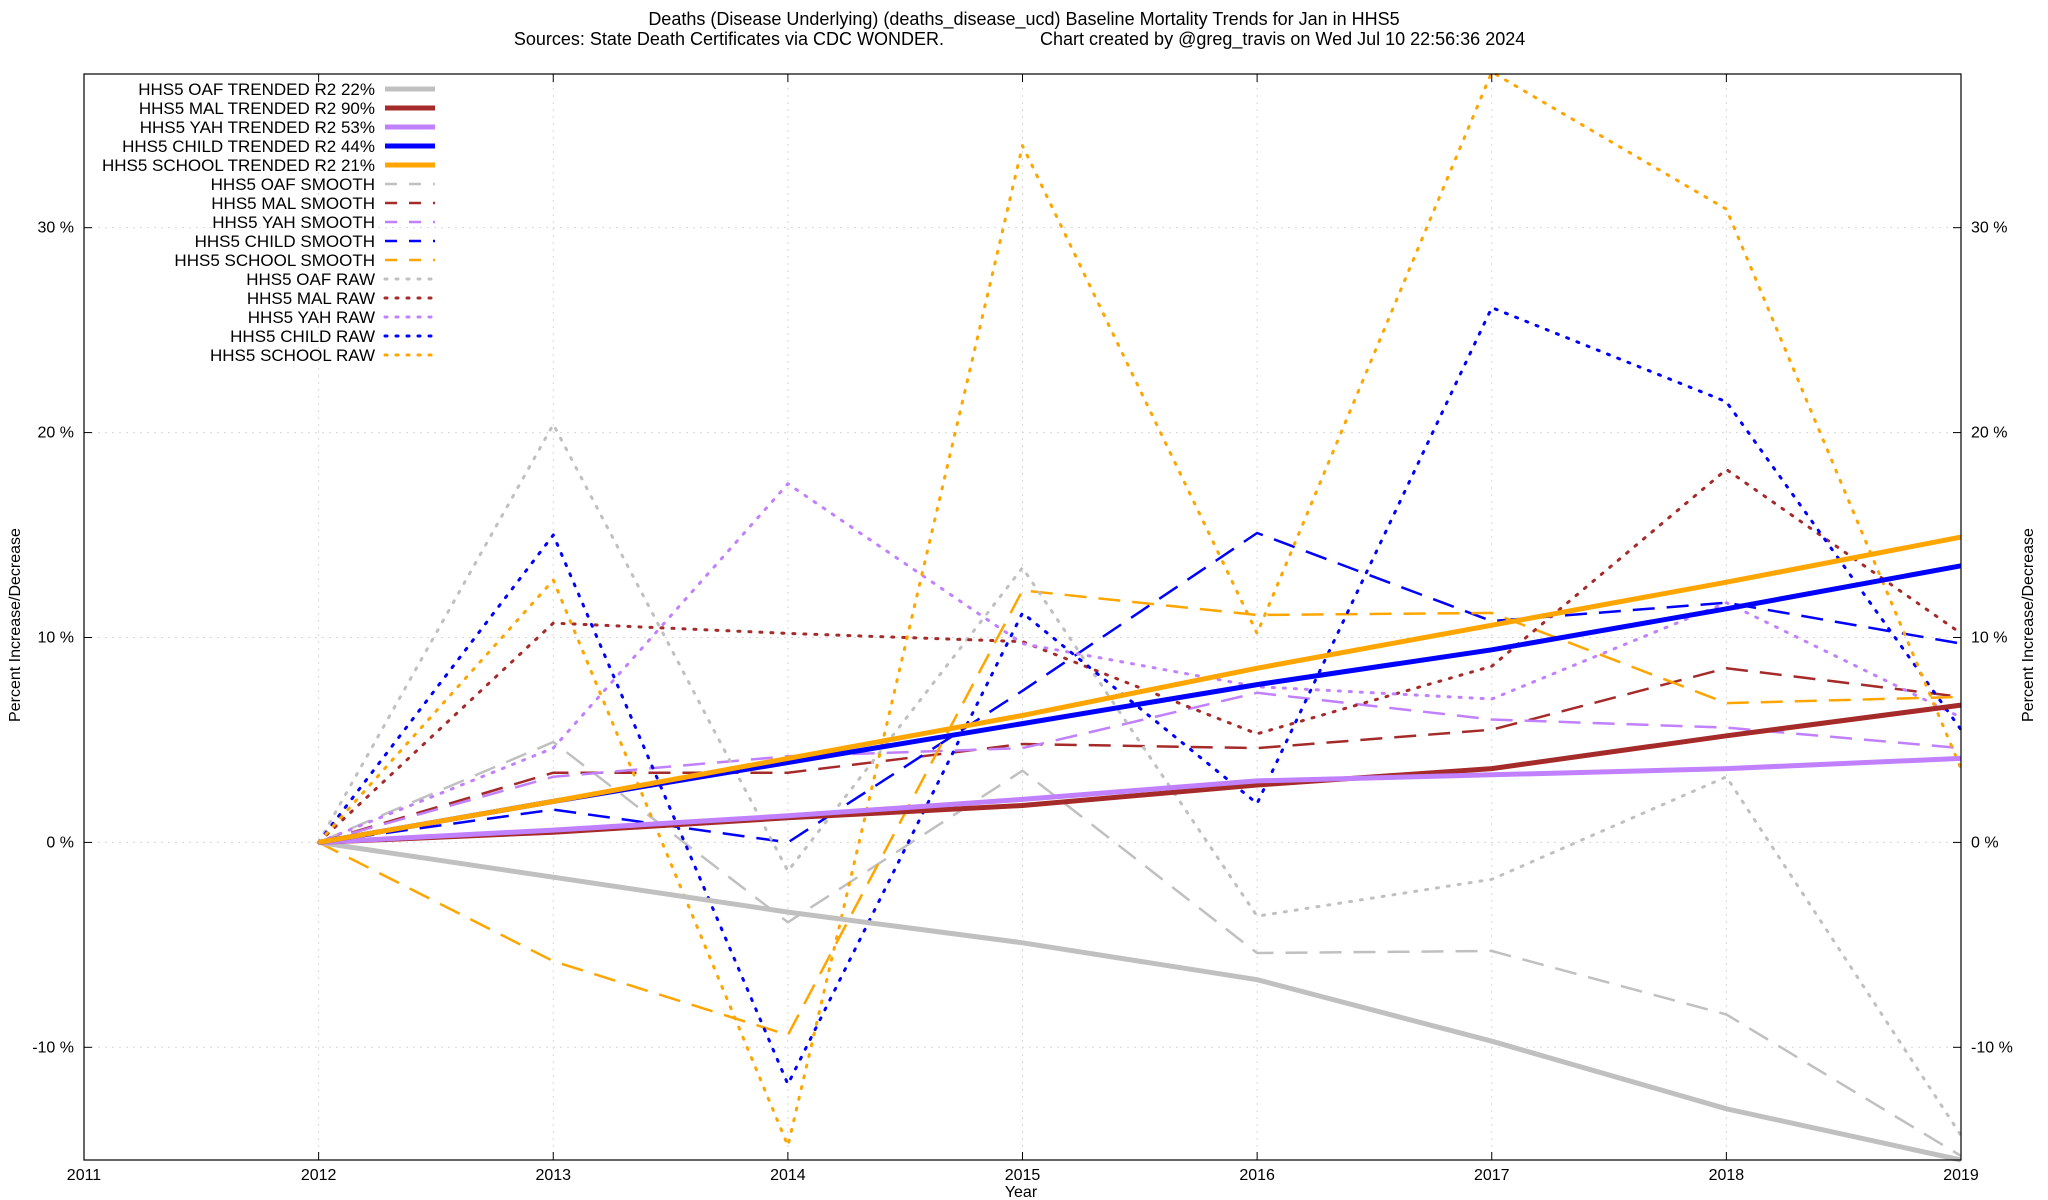 This screenshot has width=2048, height=1200. What do you see at coordinates (56, 637) in the screenshot?
I see `y-tick-label-left: 10 %` at bounding box center [56, 637].